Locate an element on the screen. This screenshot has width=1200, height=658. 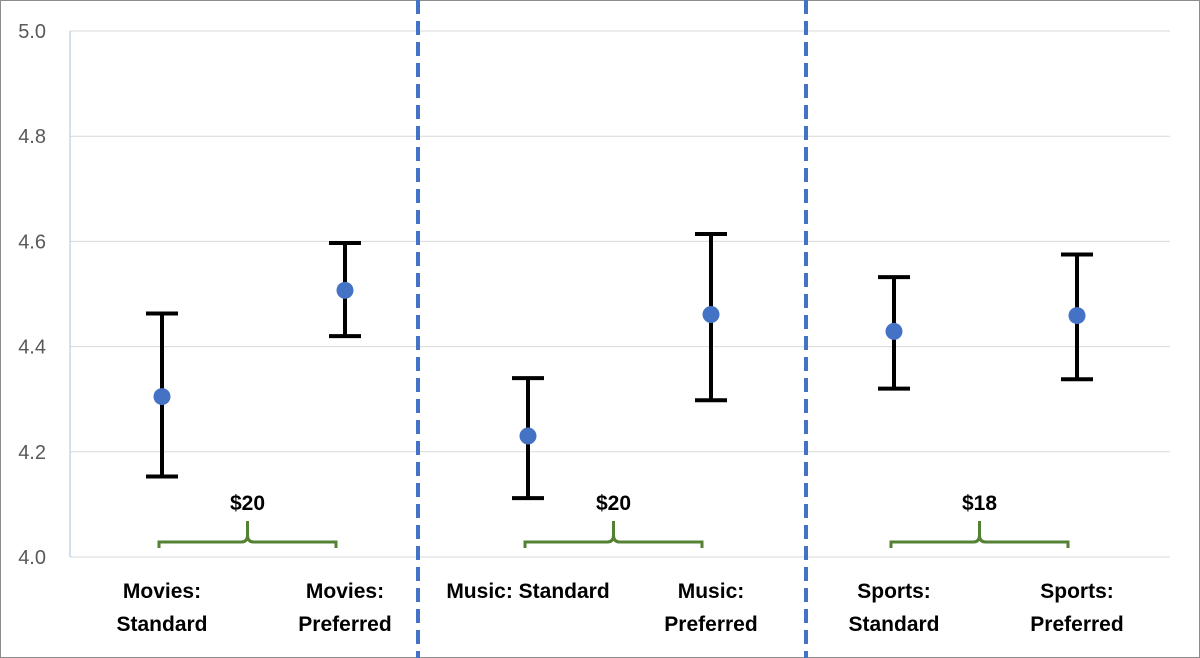
y-tick-label: 4.0 is located at coordinates (32, 558).